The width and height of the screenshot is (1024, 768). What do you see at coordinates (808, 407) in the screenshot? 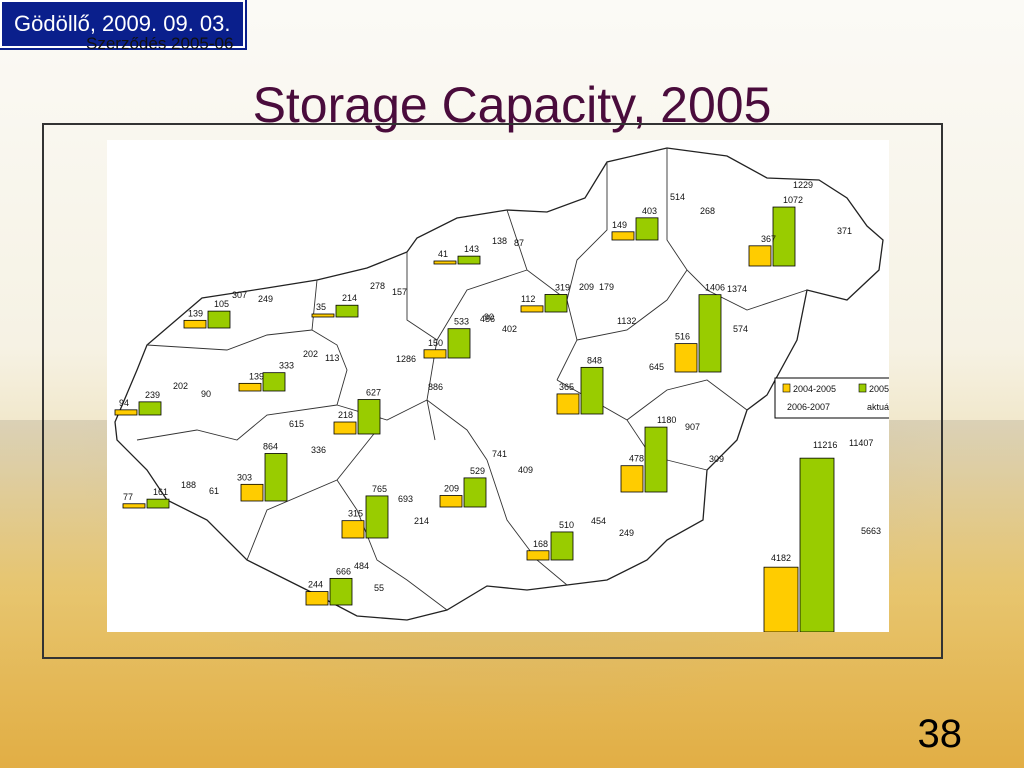
I see `legend-label: 2006-2007` at bounding box center [808, 407].